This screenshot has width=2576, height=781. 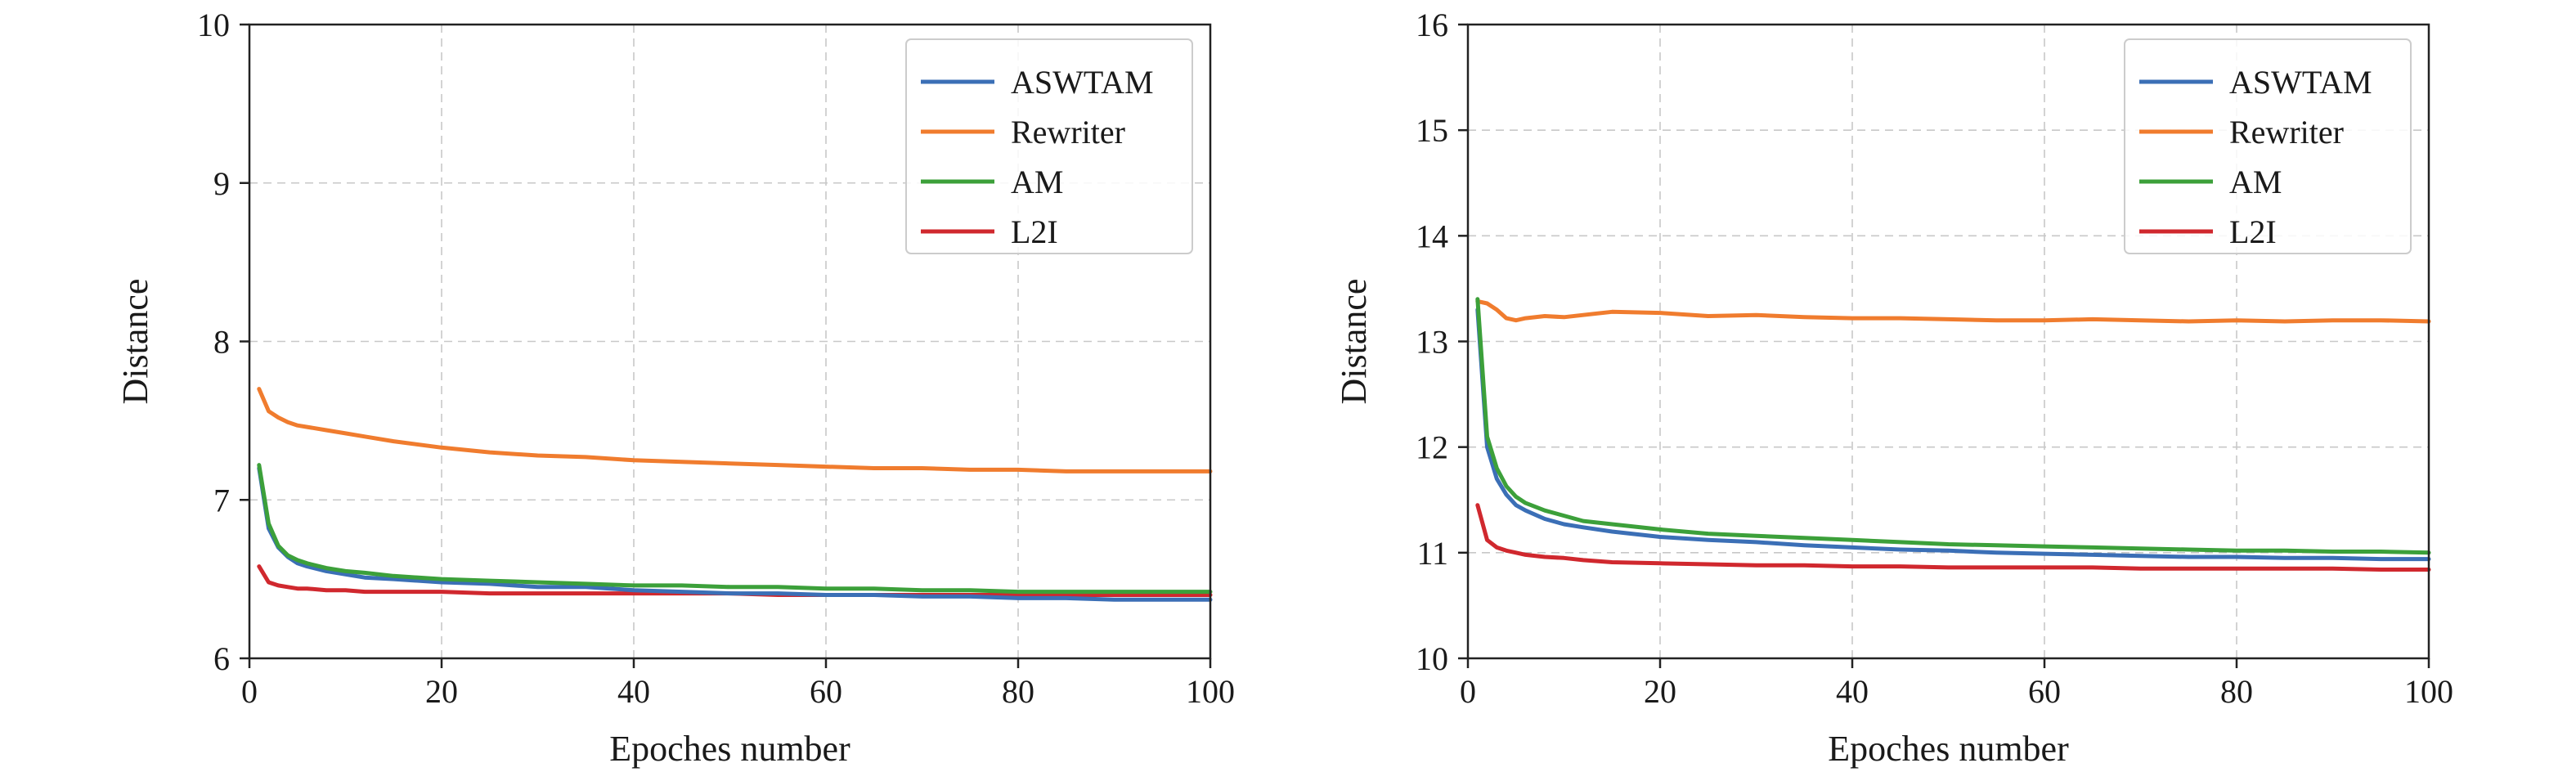 What do you see at coordinates (2237, 692) in the screenshot?
I see `chart-right-xtick-label-80: 80` at bounding box center [2237, 692].